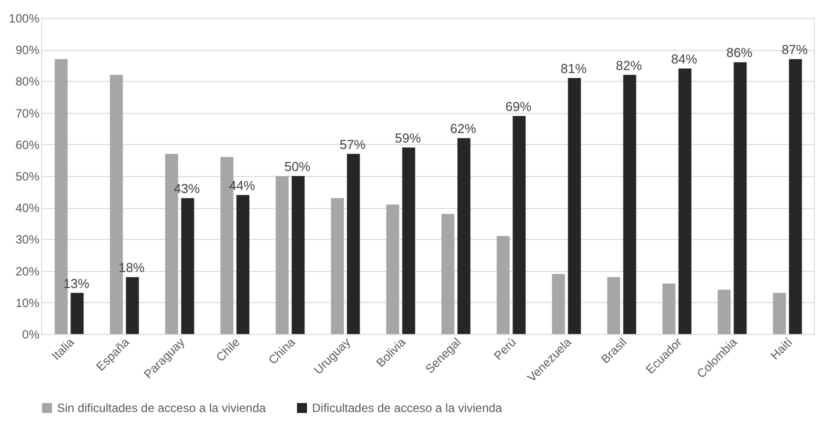 The image size is (829, 422). What do you see at coordinates (739, 52) in the screenshot?
I see `data-label: 86%` at bounding box center [739, 52].